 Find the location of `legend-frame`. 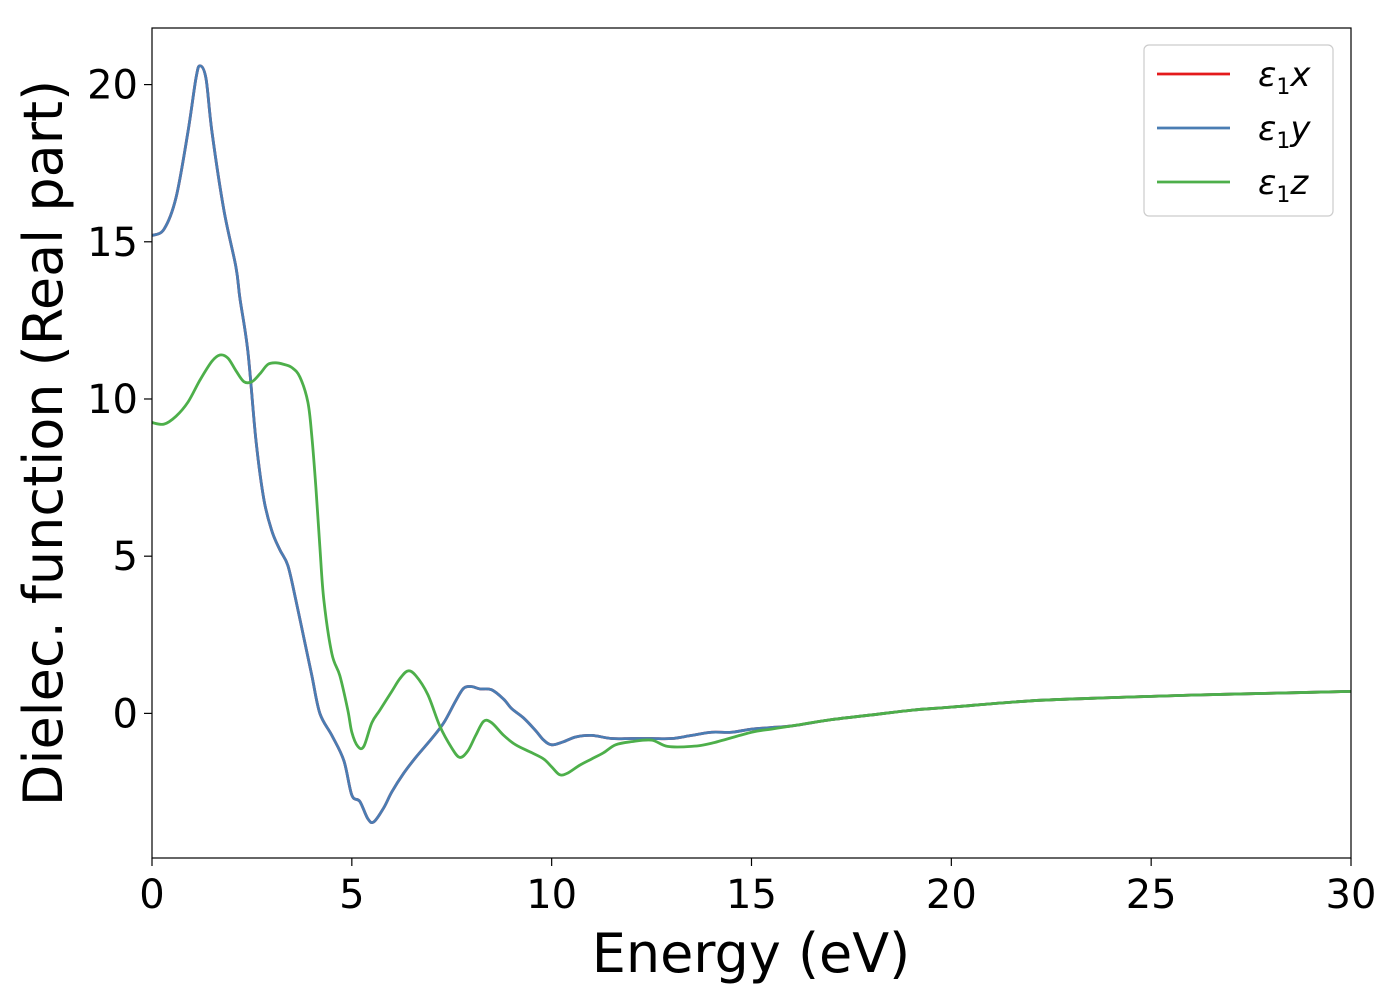

legend-frame is located at coordinates (1238, 130).